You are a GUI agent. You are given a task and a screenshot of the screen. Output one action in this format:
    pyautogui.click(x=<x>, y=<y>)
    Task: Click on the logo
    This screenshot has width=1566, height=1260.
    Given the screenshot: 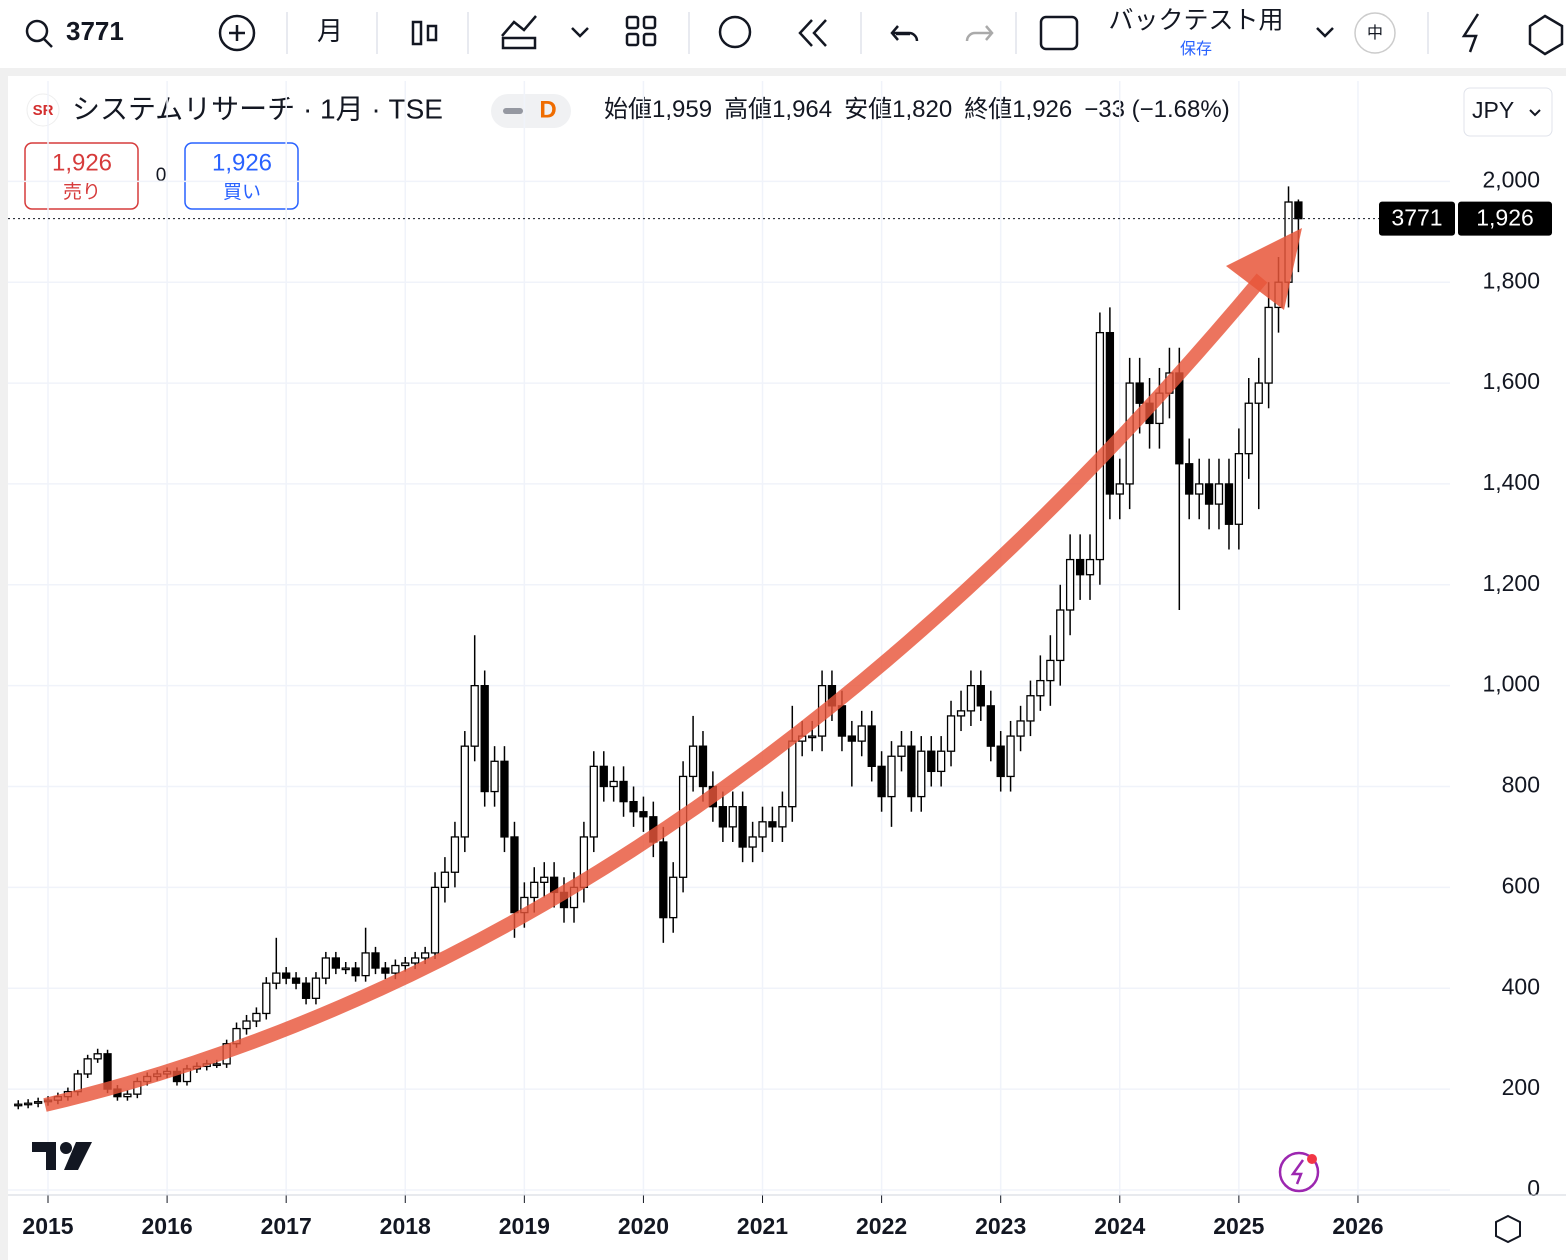 What is the action you would take?
    pyautogui.click(x=43, y=110)
    